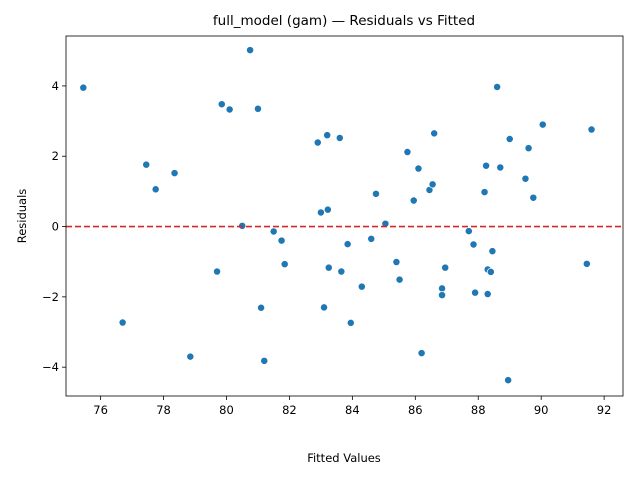 This screenshot has width=640, height=480. What do you see at coordinates (344, 458) in the screenshot?
I see `x-axis-label: Fitted Values` at bounding box center [344, 458].